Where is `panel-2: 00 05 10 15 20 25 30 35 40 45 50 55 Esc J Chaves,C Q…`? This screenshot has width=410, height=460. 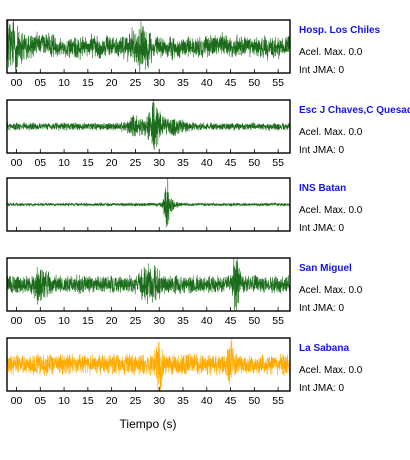
panel-2: 00 05 10 15 20 25 30 35 40 45 50 55 Esc J Chaves,C Q… is located at coordinates (208, 134).